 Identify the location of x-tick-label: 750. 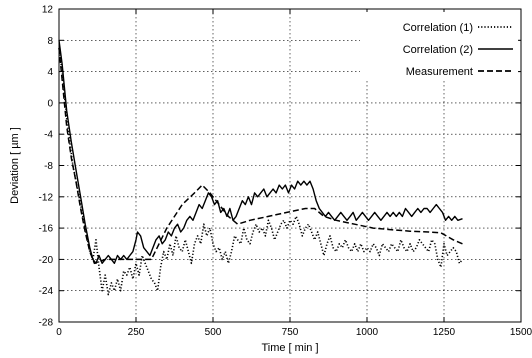
(290, 332).